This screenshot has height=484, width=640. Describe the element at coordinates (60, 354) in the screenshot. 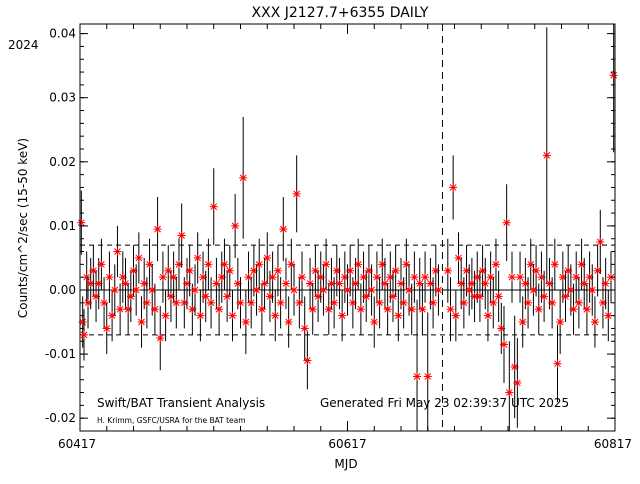

I see `y-tick-label: -0.01` at that location.